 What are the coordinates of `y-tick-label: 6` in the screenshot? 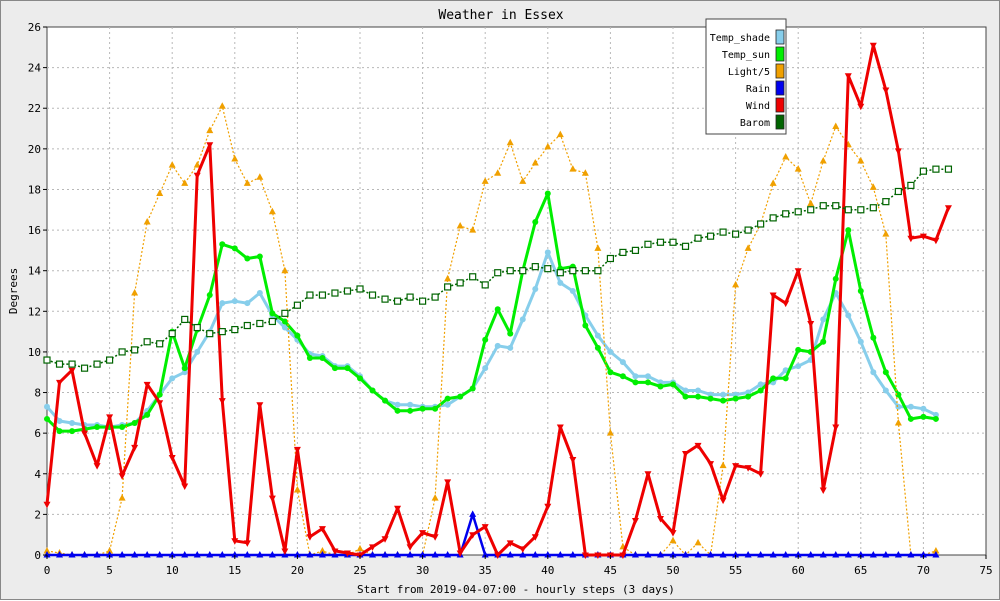 It's located at (37, 433).